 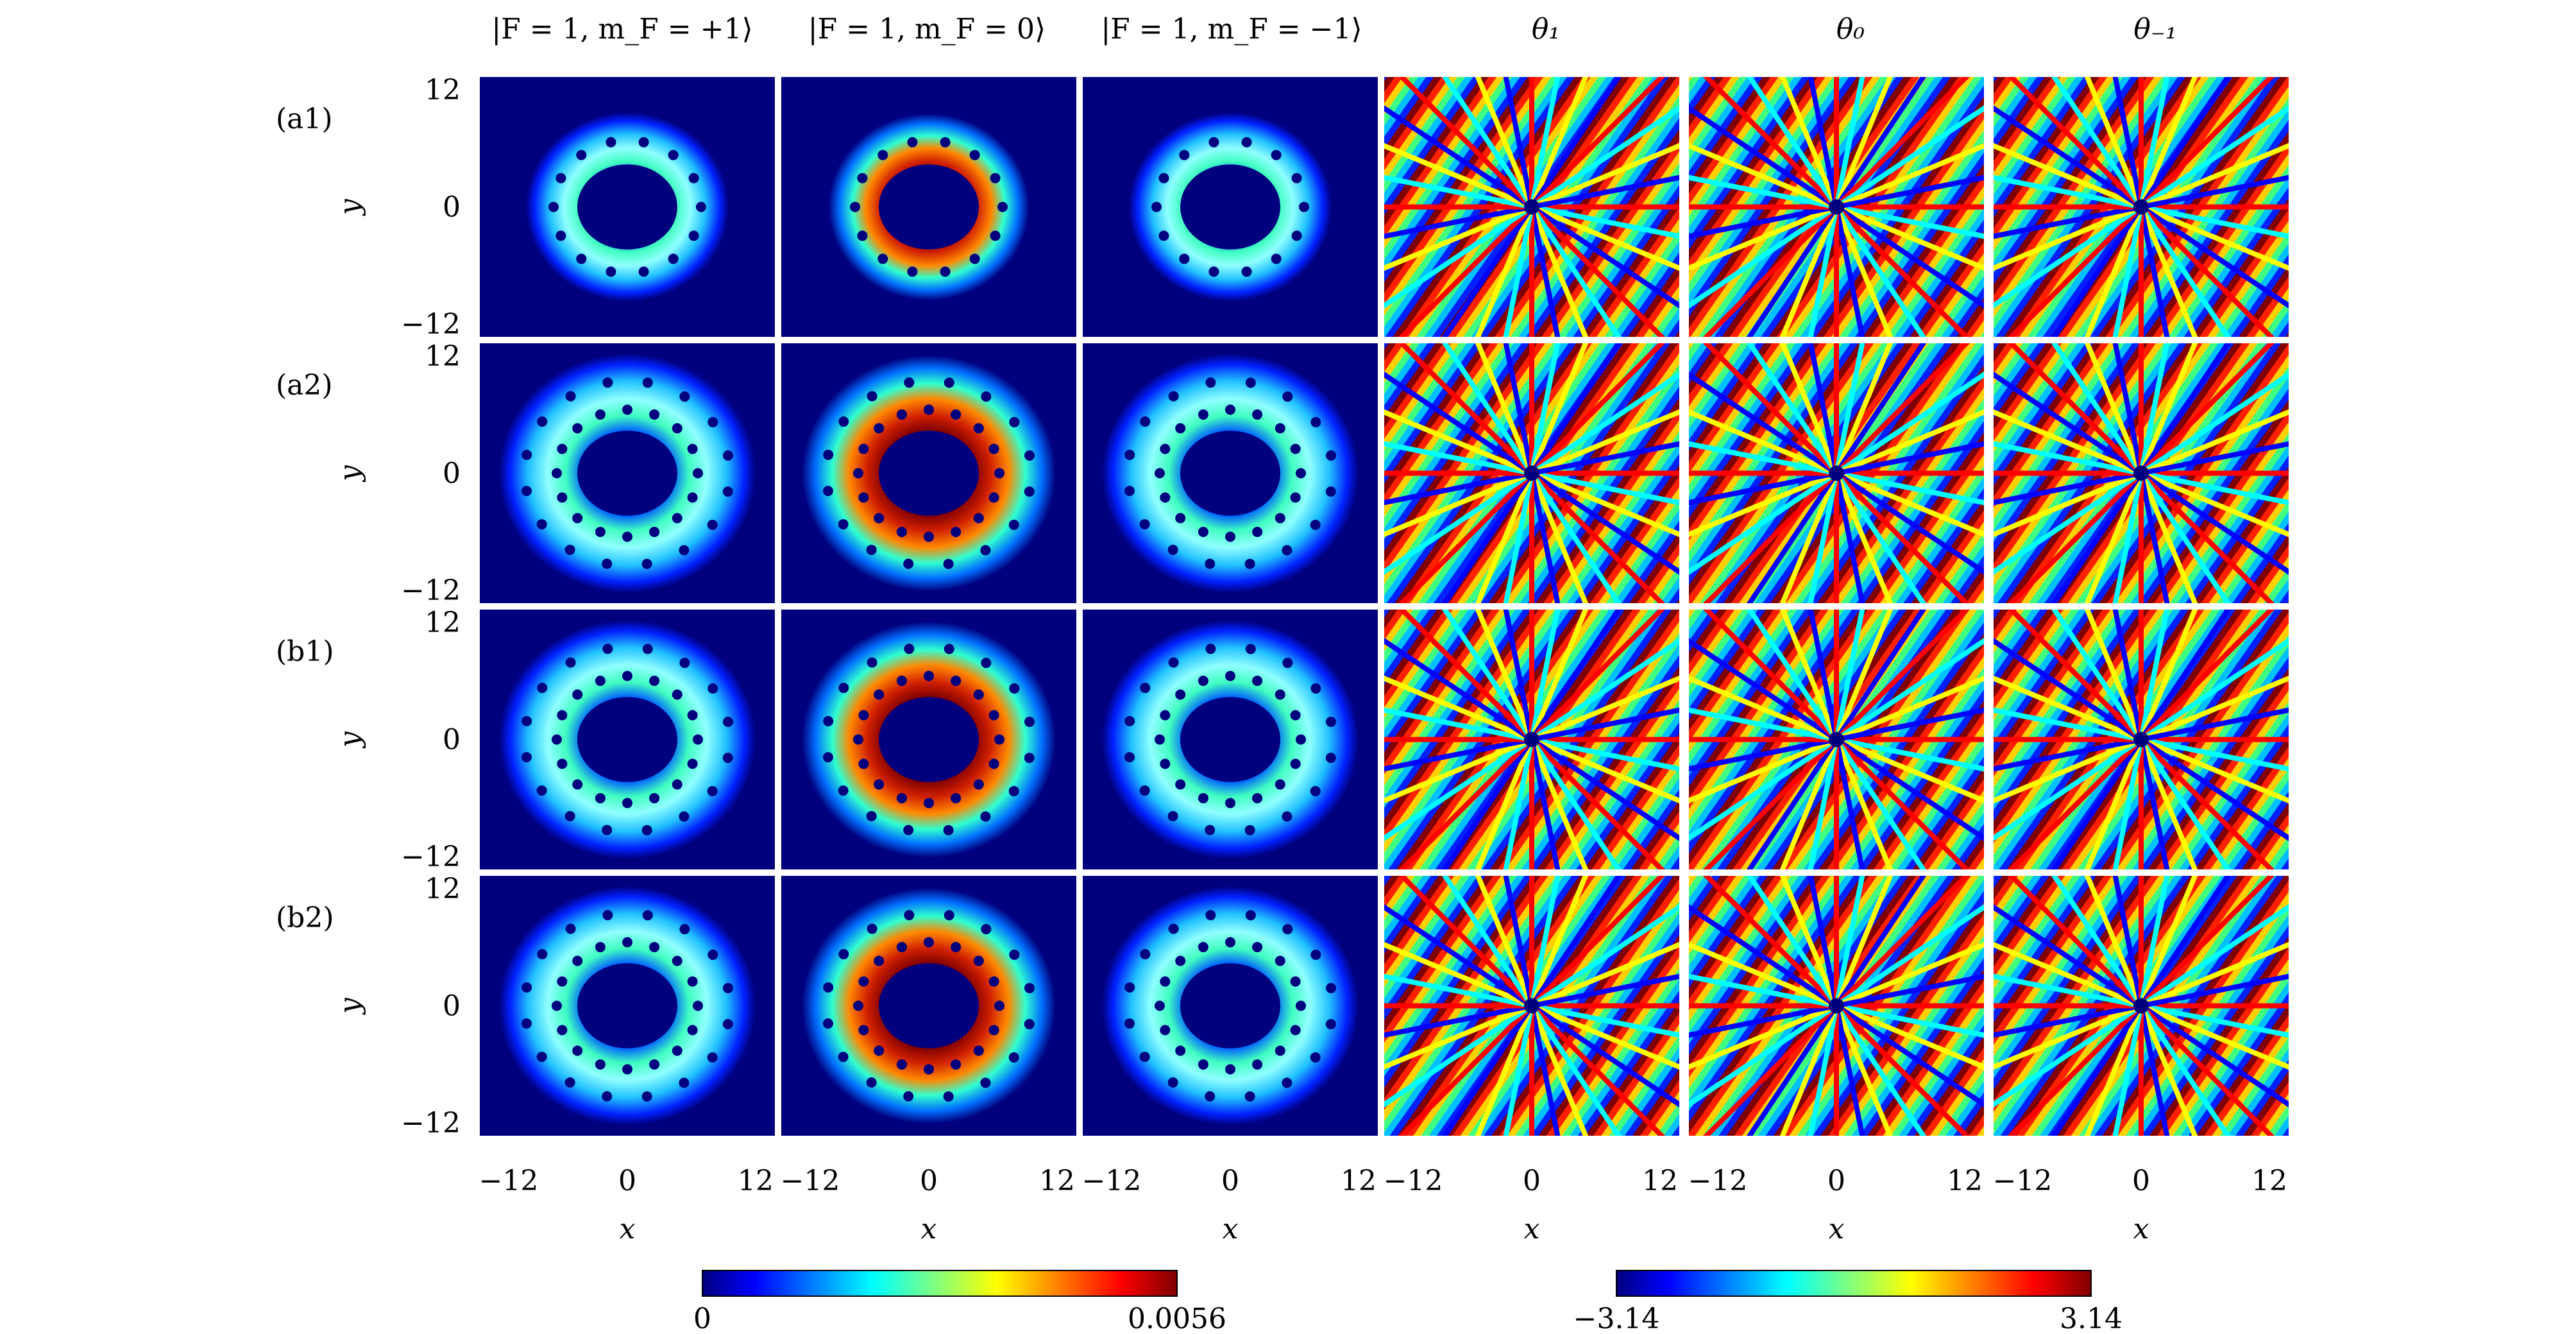 What do you see at coordinates (452, 474) in the screenshot?
I see `y-tick-label: 0` at bounding box center [452, 474].